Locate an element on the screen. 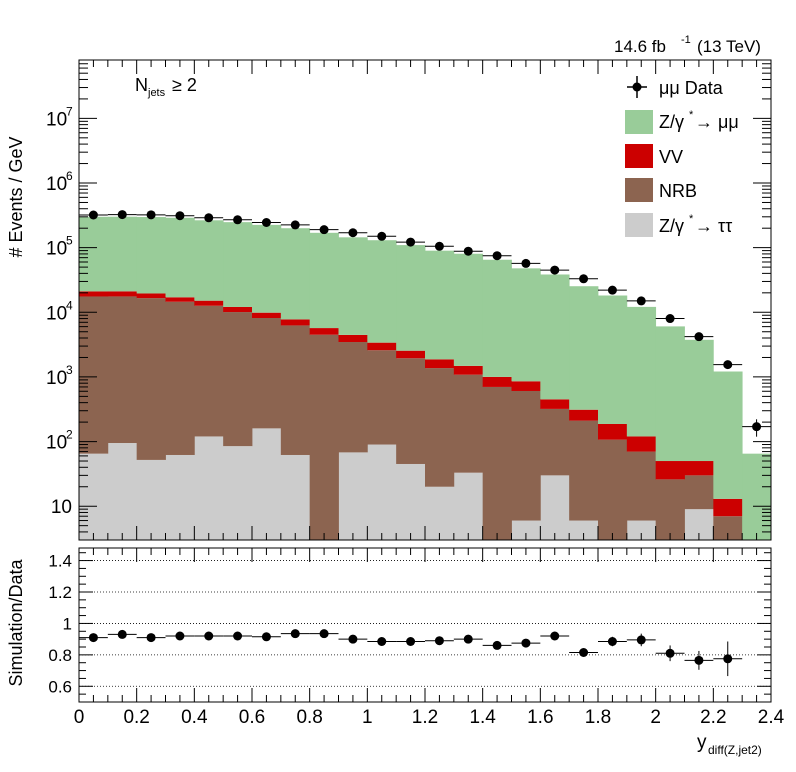  main-ytick-label-4: 10 is located at coordinates (56, 249).